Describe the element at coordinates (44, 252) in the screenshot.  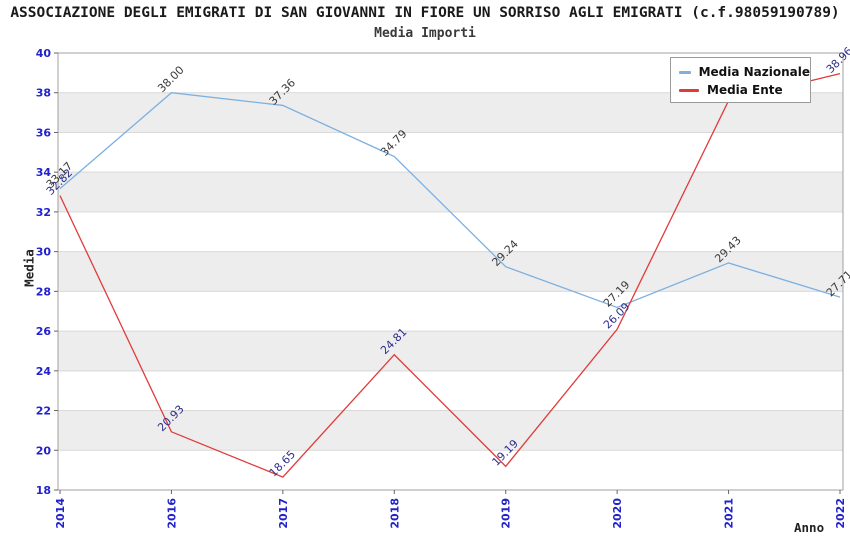
I see `y-tick-label: 30` at that location.